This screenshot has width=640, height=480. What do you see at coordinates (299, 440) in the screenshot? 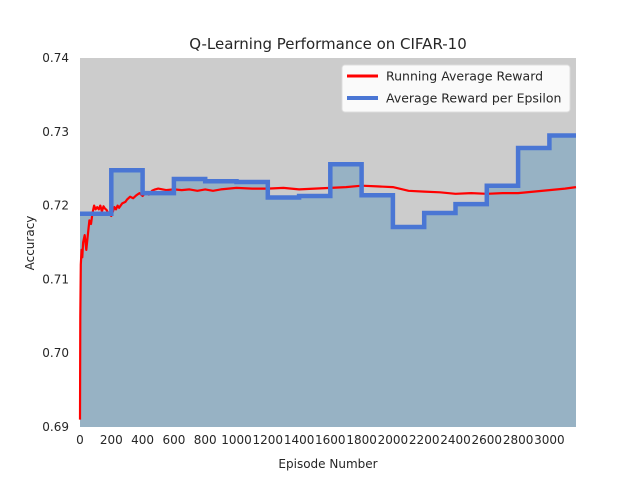
I see `x-tick-label: 1400` at bounding box center [299, 440].